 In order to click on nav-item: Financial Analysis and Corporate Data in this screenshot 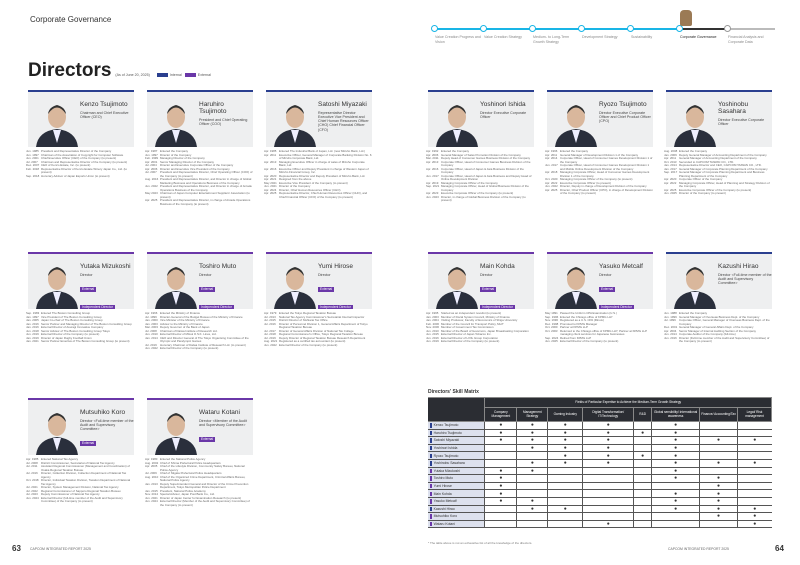, I will do `click(746, 39)`.